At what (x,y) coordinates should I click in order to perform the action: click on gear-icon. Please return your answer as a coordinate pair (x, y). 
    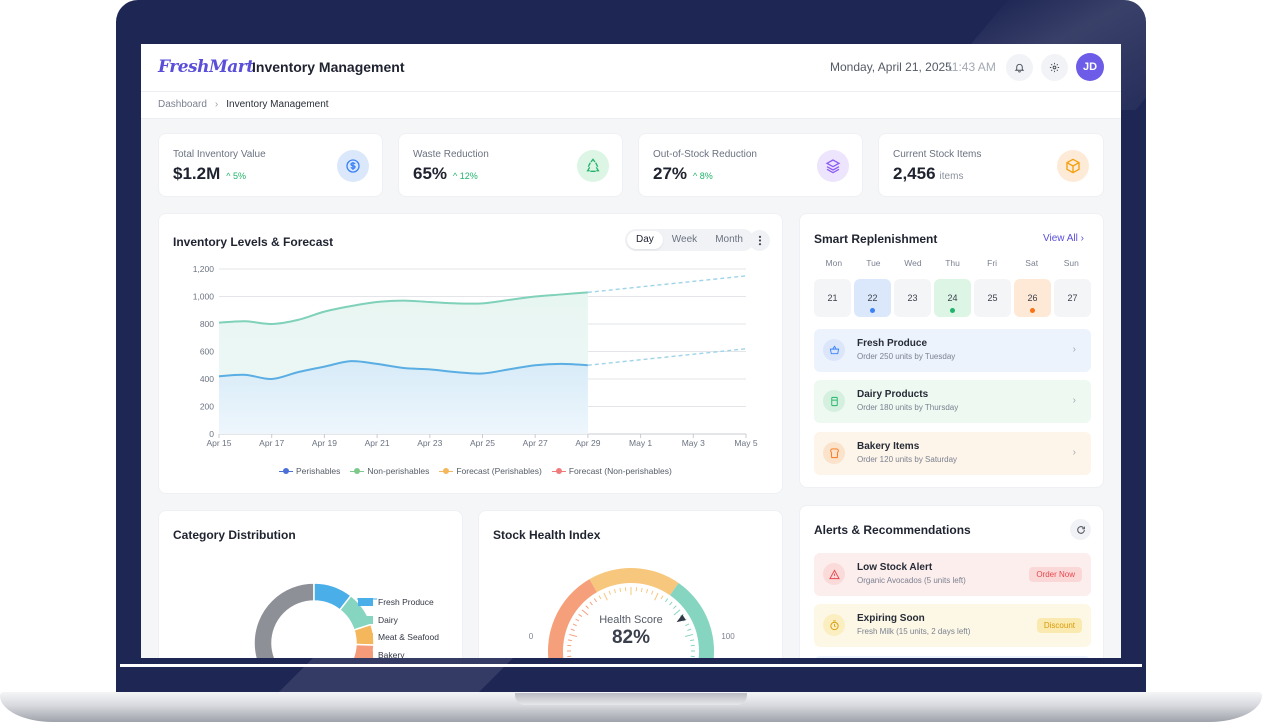
    Looking at the image, I should click on (1054, 67).